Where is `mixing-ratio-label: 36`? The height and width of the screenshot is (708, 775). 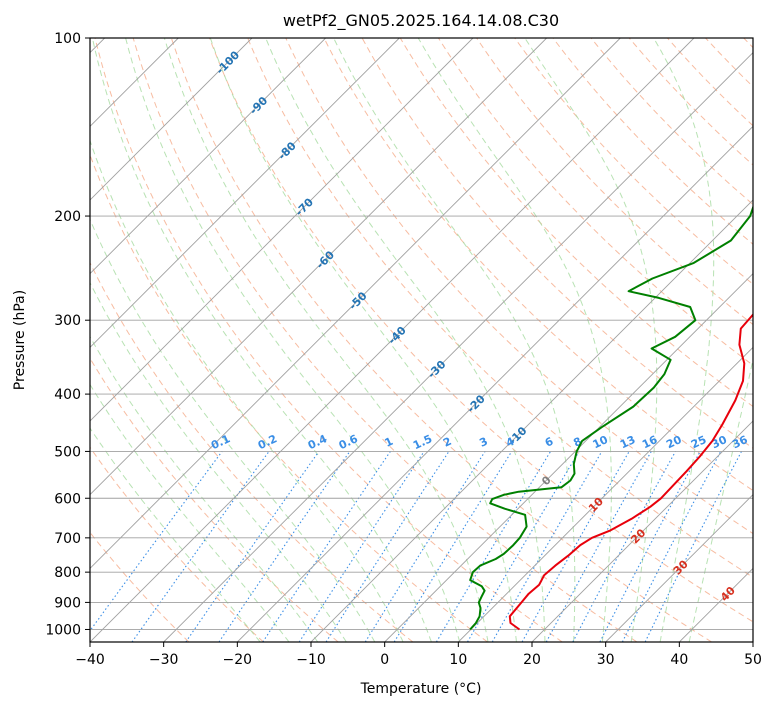 mixing-ratio-label: 36 is located at coordinates (740, 442).